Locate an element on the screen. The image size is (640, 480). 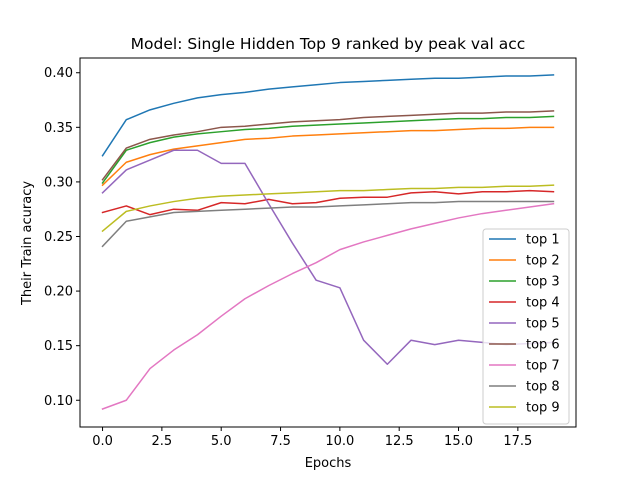
x-tick-label: 5.0 is located at coordinates (221, 441).